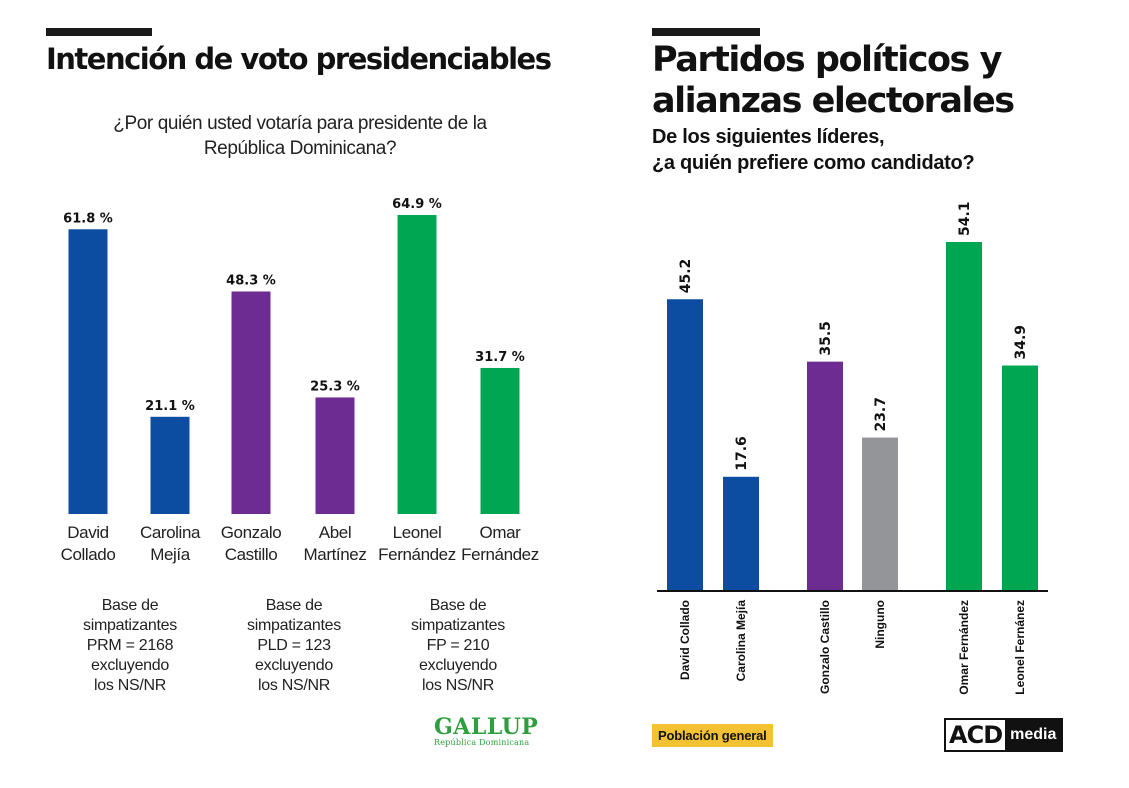 Image resolution: width=1129 pixels, height=788 pixels. What do you see at coordinates (768, 137) in the screenshot?
I see `right-subtitle-line-1: De los siguientes líderes,` at bounding box center [768, 137].